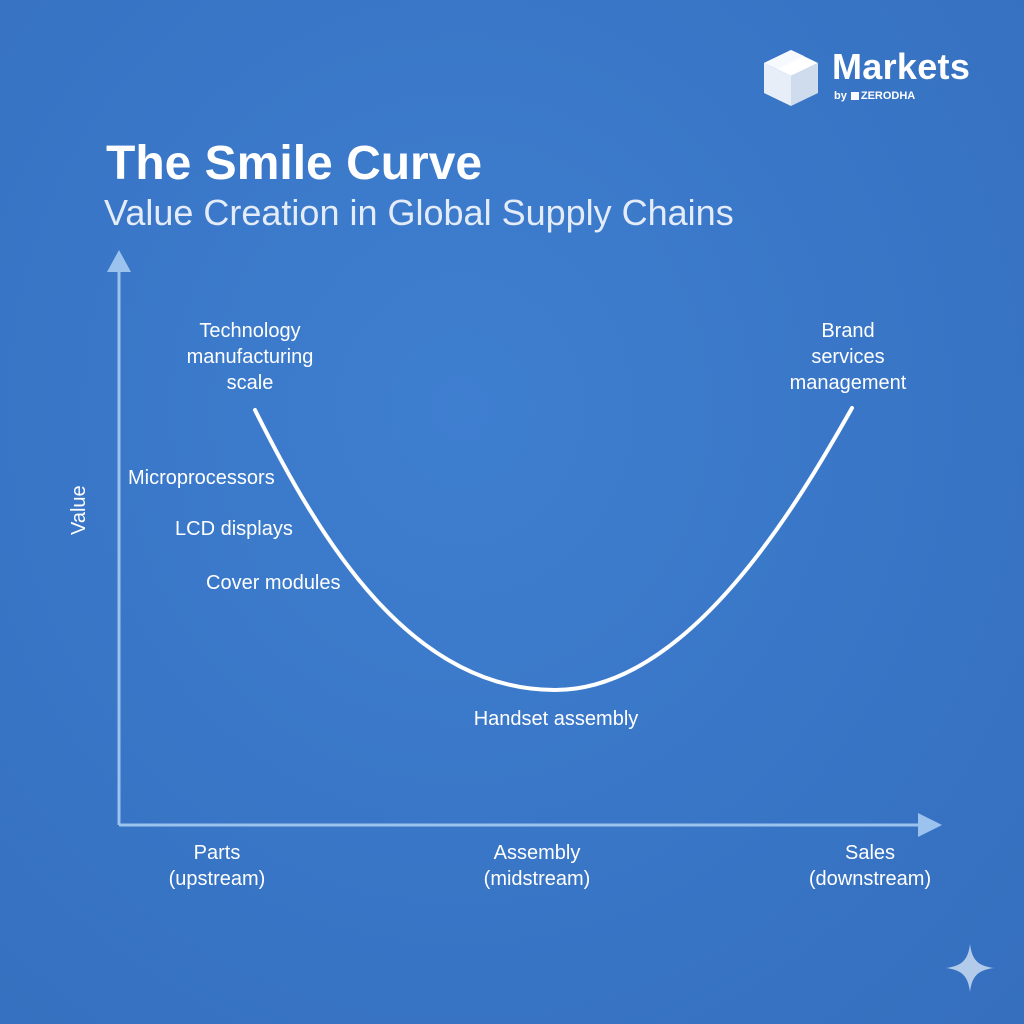 The height and width of the screenshot is (1024, 1024). I want to click on brand-name: Markets, so click(901, 66).